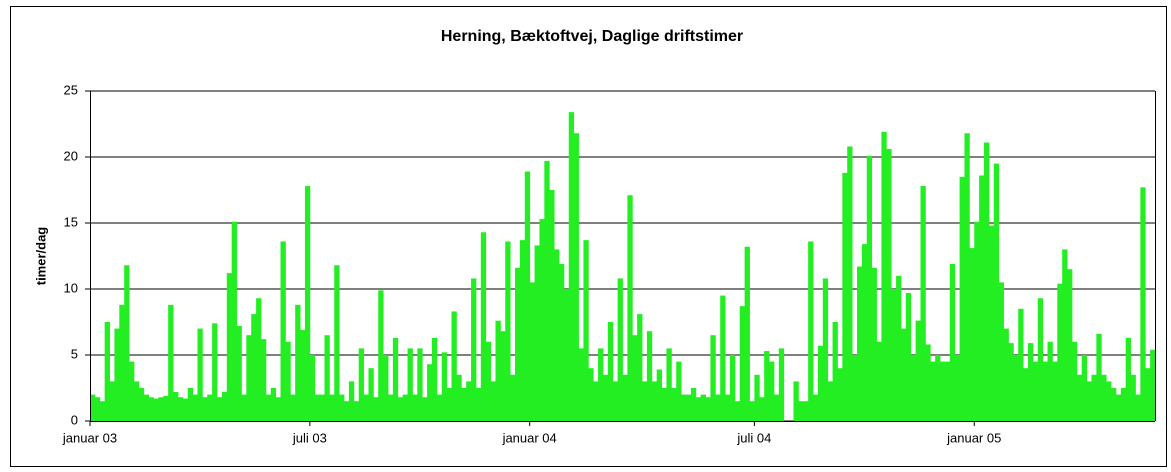 The width and height of the screenshot is (1171, 472). Describe the element at coordinates (74, 419) in the screenshot. I see `y-tick-label: 0` at that location.